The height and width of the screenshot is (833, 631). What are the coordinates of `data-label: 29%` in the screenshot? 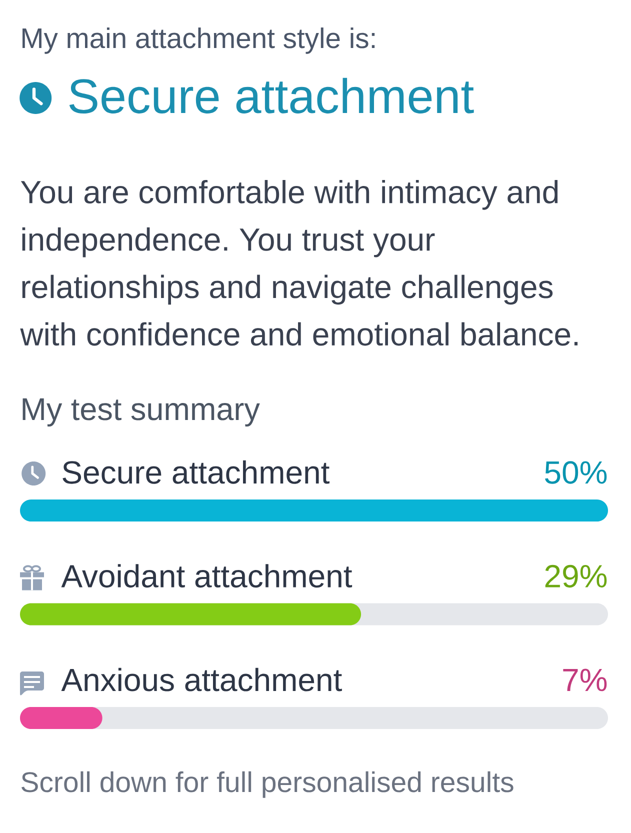 It's located at (576, 576).